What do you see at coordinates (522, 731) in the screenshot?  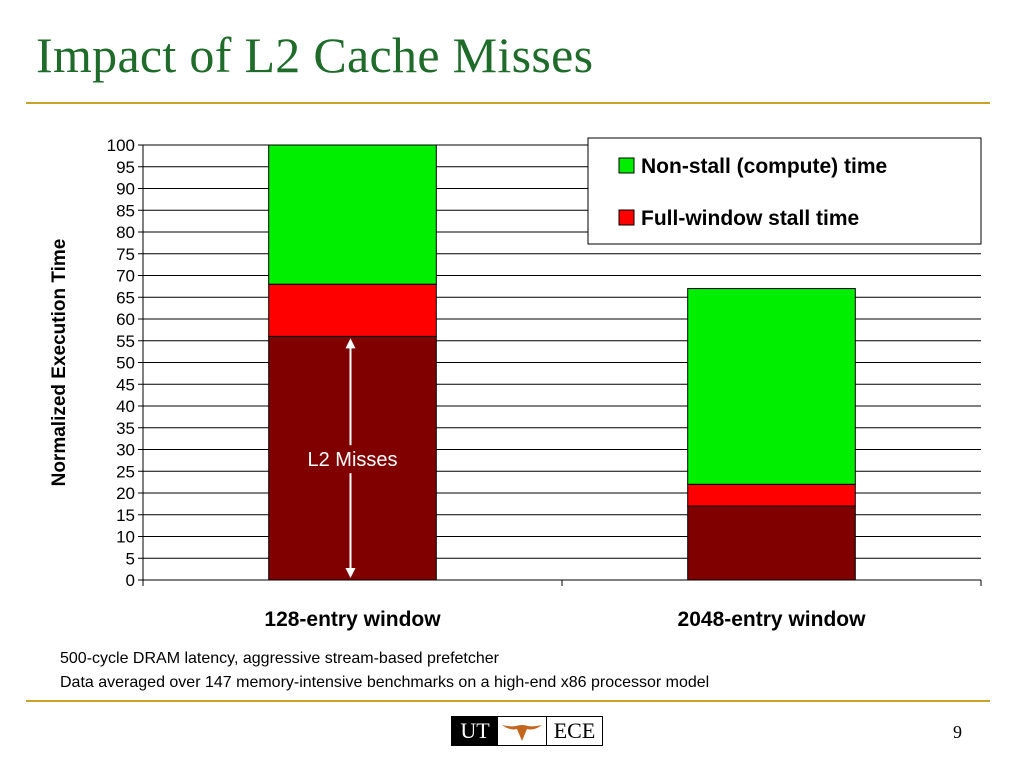 I see `longhorn-icon` at bounding box center [522, 731].